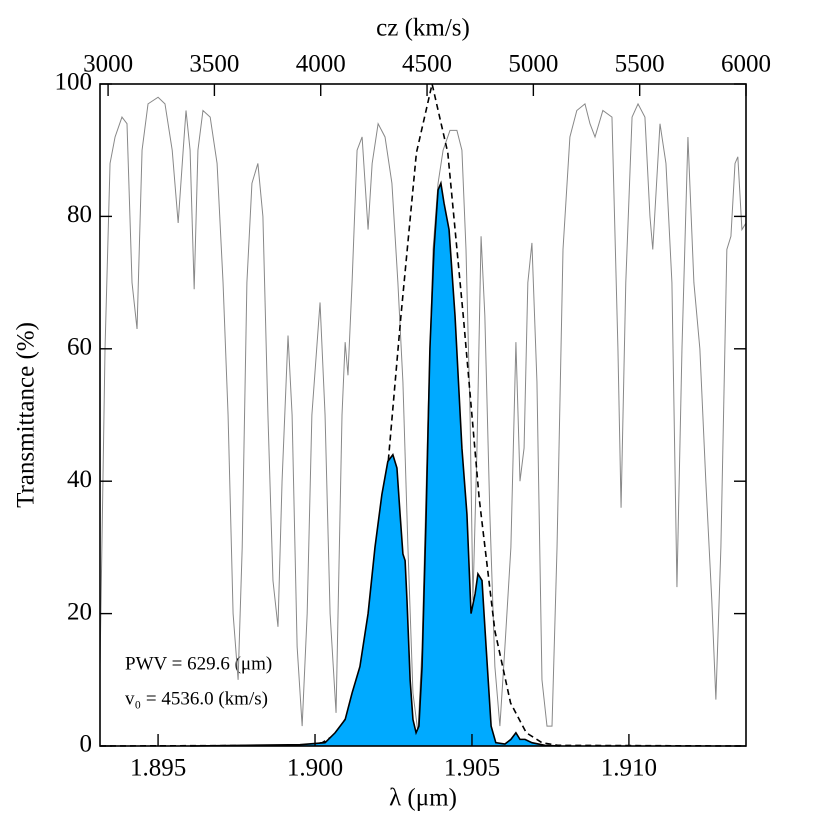 The width and height of the screenshot is (830, 830). Describe the element at coordinates (198, 663) in the screenshot. I see `annotation: PWV = 629.6 (μm)` at that location.